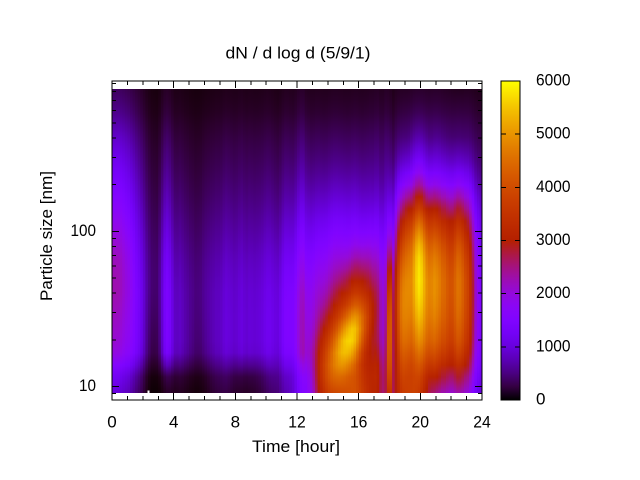 This screenshot has height=480, width=640. I want to click on svg-text: 3000, so click(553, 239).